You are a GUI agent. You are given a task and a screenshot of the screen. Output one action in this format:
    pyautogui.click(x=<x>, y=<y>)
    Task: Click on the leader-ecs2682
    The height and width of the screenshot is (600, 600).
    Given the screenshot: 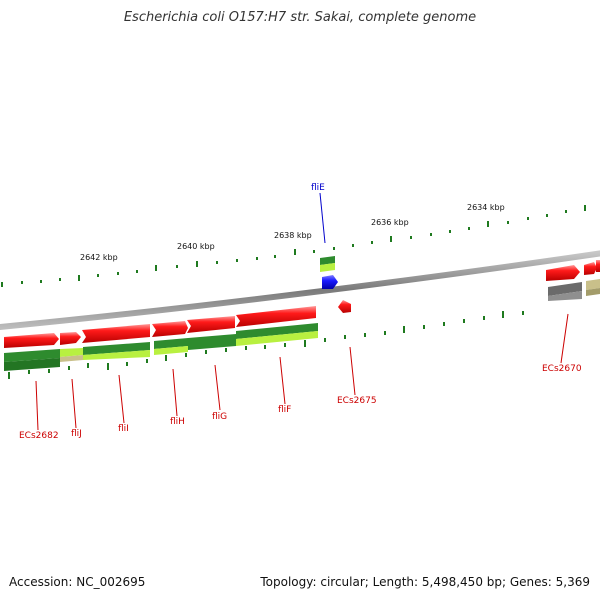 What is the action you would take?
    pyautogui.click(x=37, y=405)
    